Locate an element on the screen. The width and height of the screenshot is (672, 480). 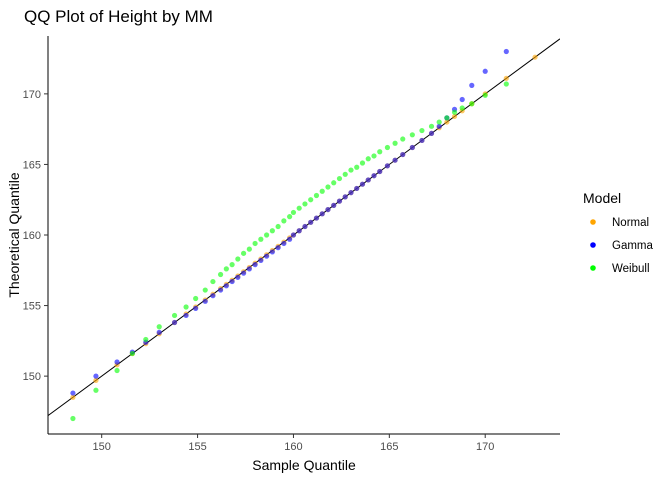
legend-item-gamma: Gamma is located at coordinates (622, 246).